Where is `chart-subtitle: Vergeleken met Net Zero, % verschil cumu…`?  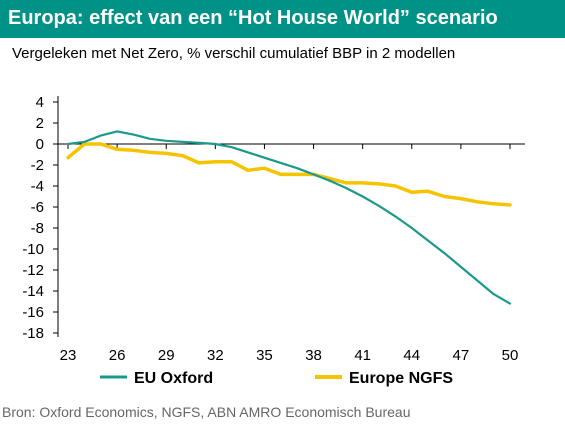 chart-subtitle: Vergeleken met Net Zero, % verschil cumu… is located at coordinates (234, 53).